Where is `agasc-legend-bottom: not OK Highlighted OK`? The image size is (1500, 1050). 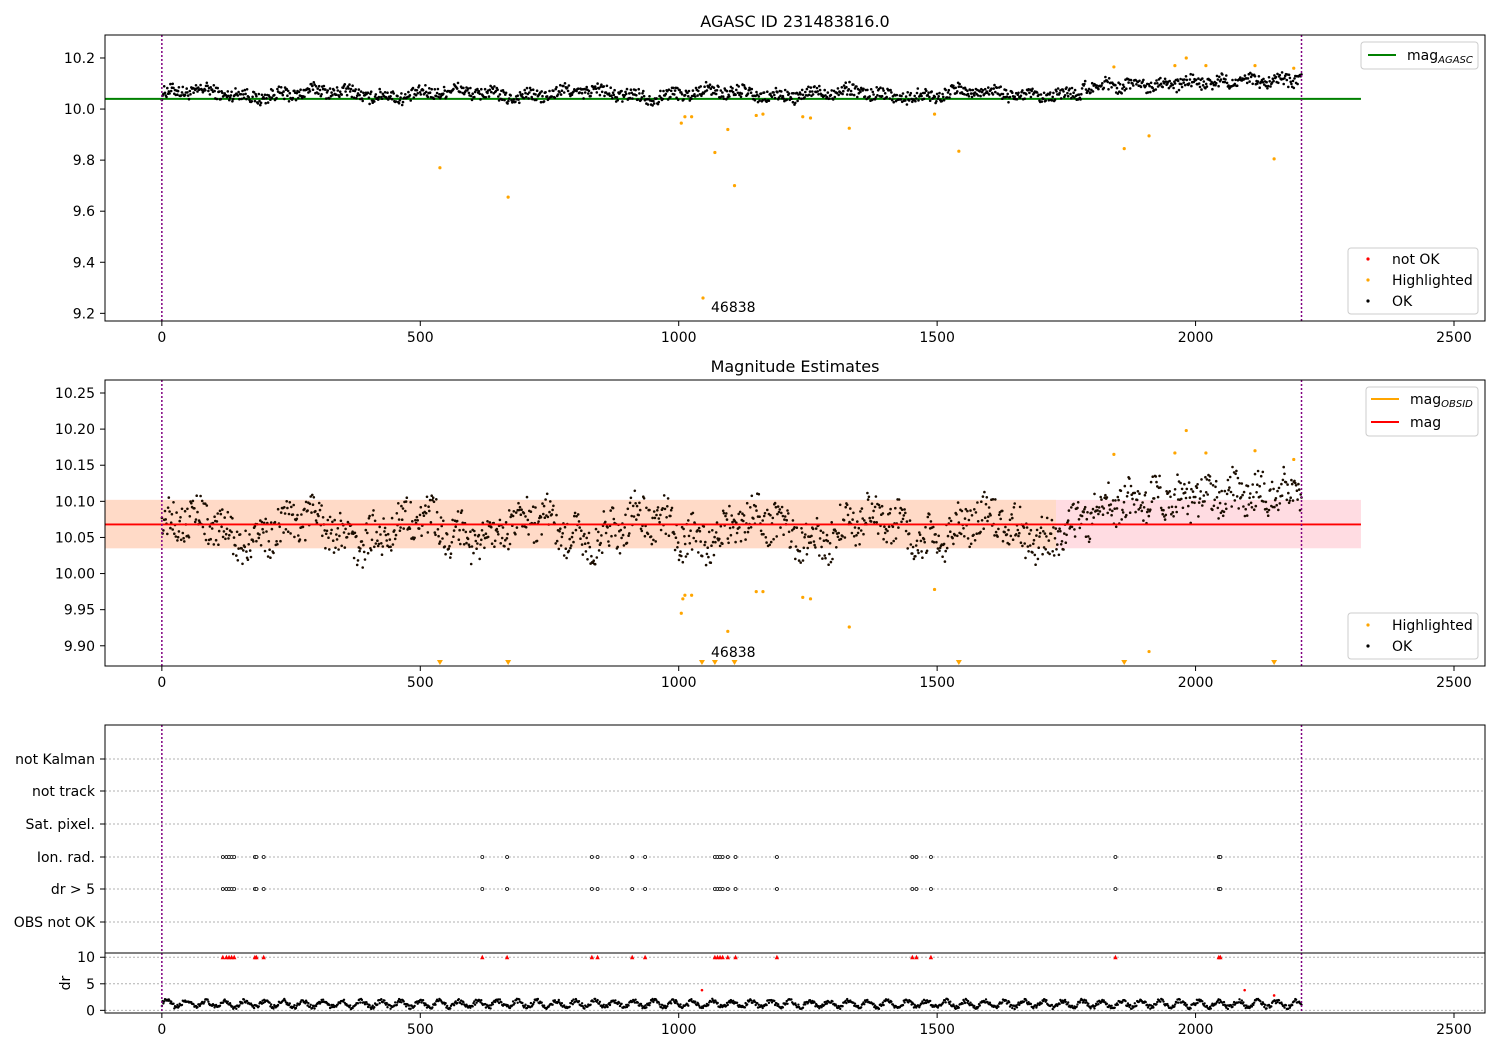
agasc-legend-bottom: not OK Highlighted OK is located at coordinates (1413, 281).